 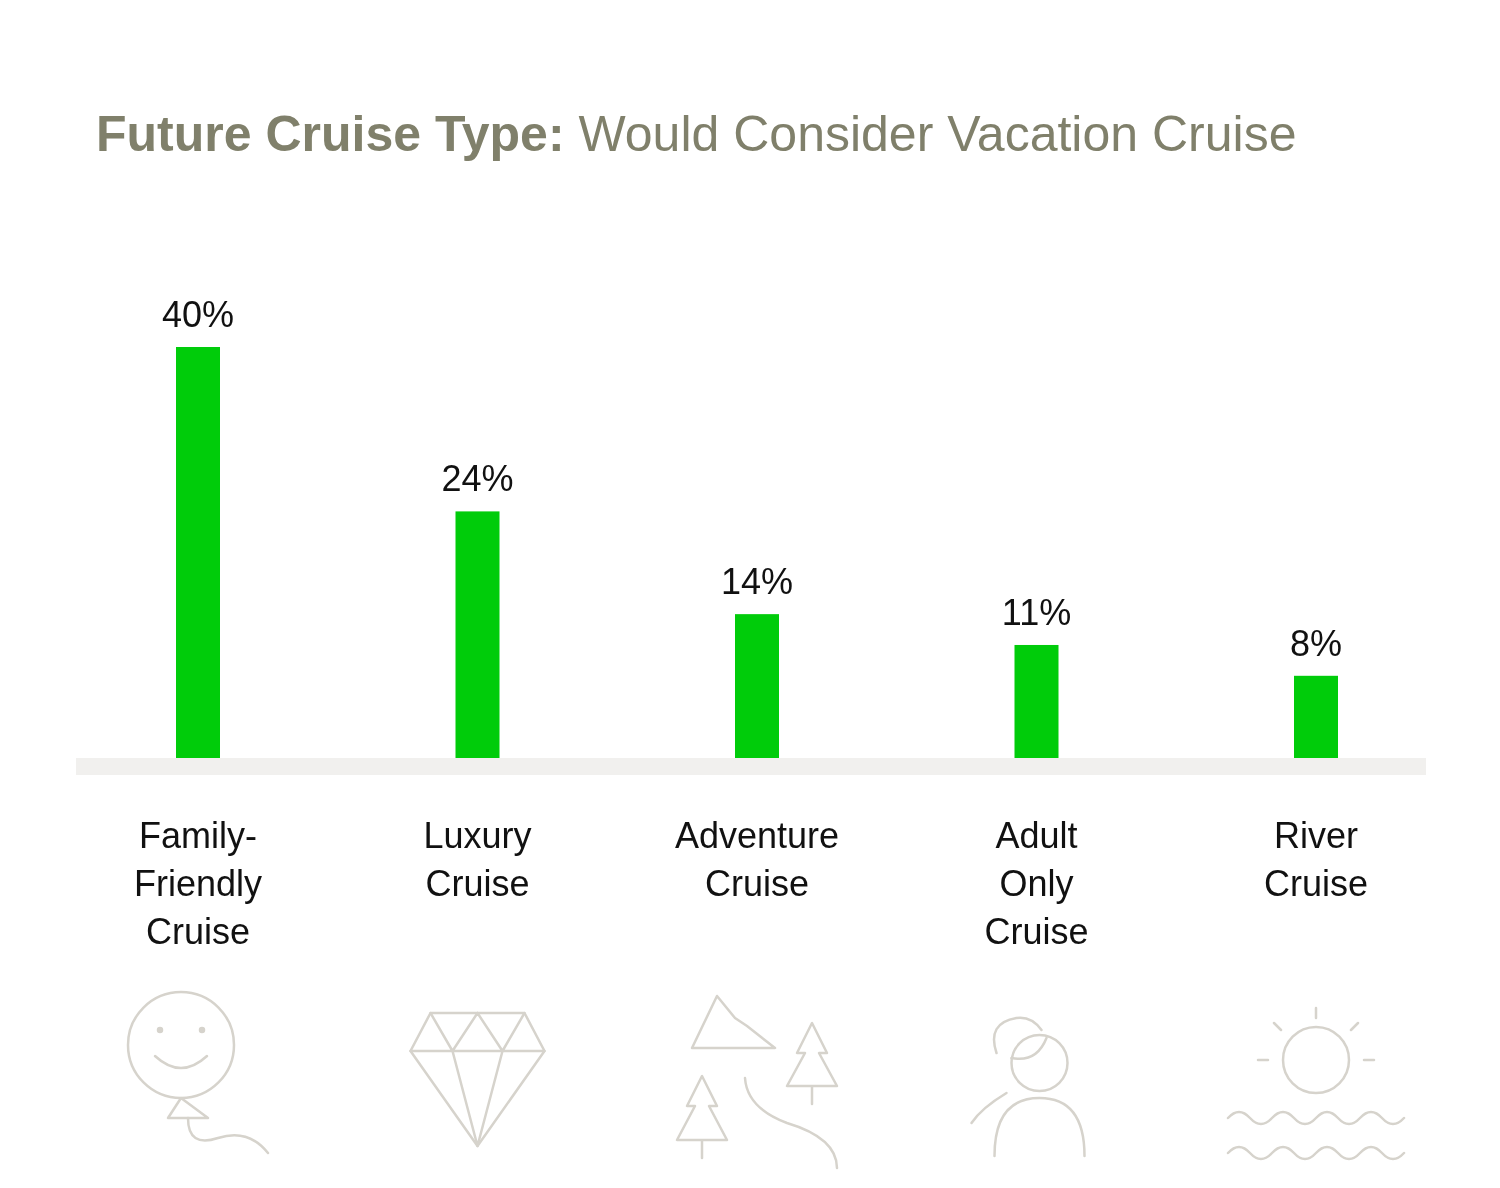 What do you see at coordinates (198, 314) in the screenshot?
I see `data-label: 40%` at bounding box center [198, 314].